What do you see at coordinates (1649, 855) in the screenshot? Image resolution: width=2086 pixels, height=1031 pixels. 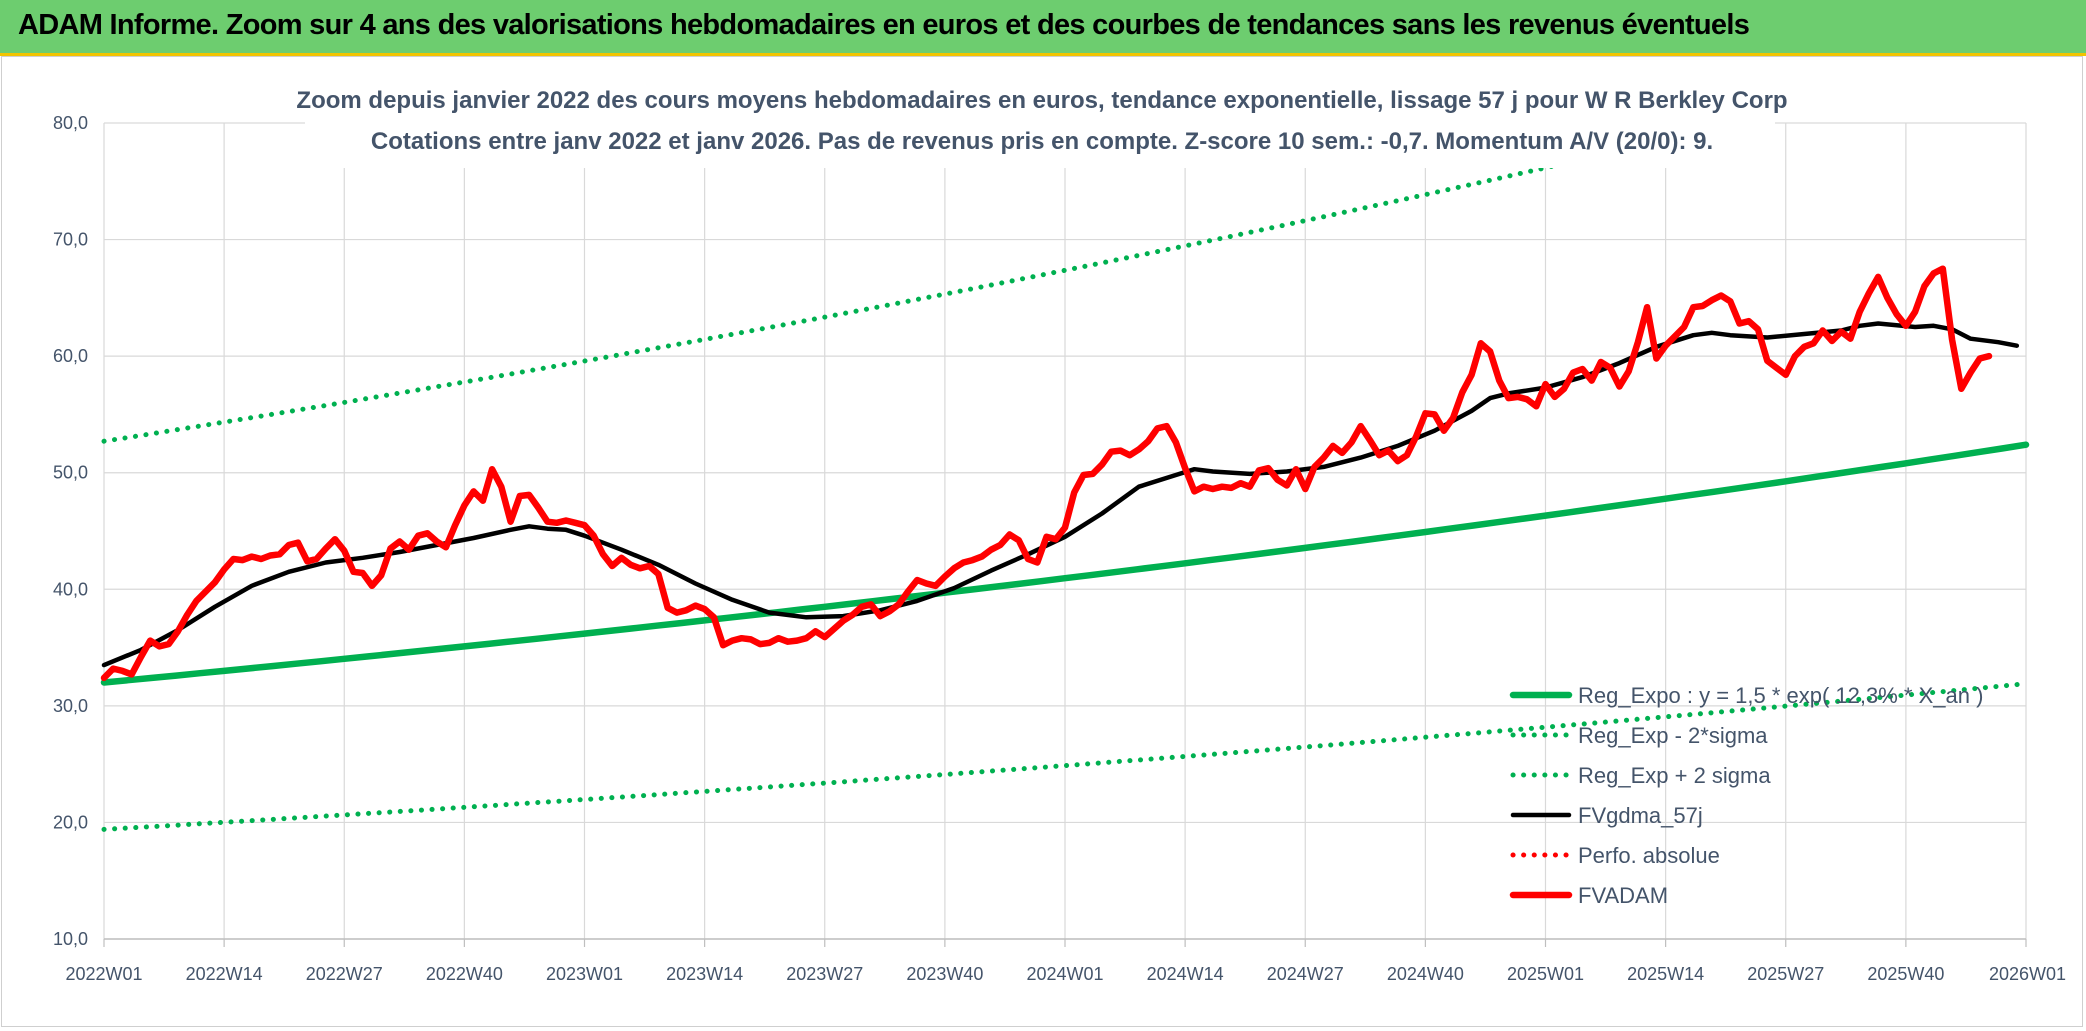 I see `legend-label: Perfo. absolue` at bounding box center [1649, 855].